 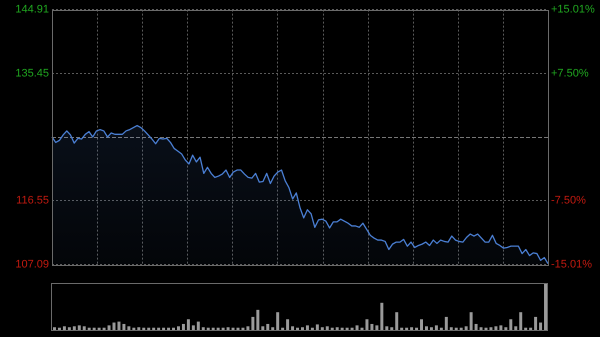 I want to click on y-tick-label: 116.55, so click(x=32, y=200).